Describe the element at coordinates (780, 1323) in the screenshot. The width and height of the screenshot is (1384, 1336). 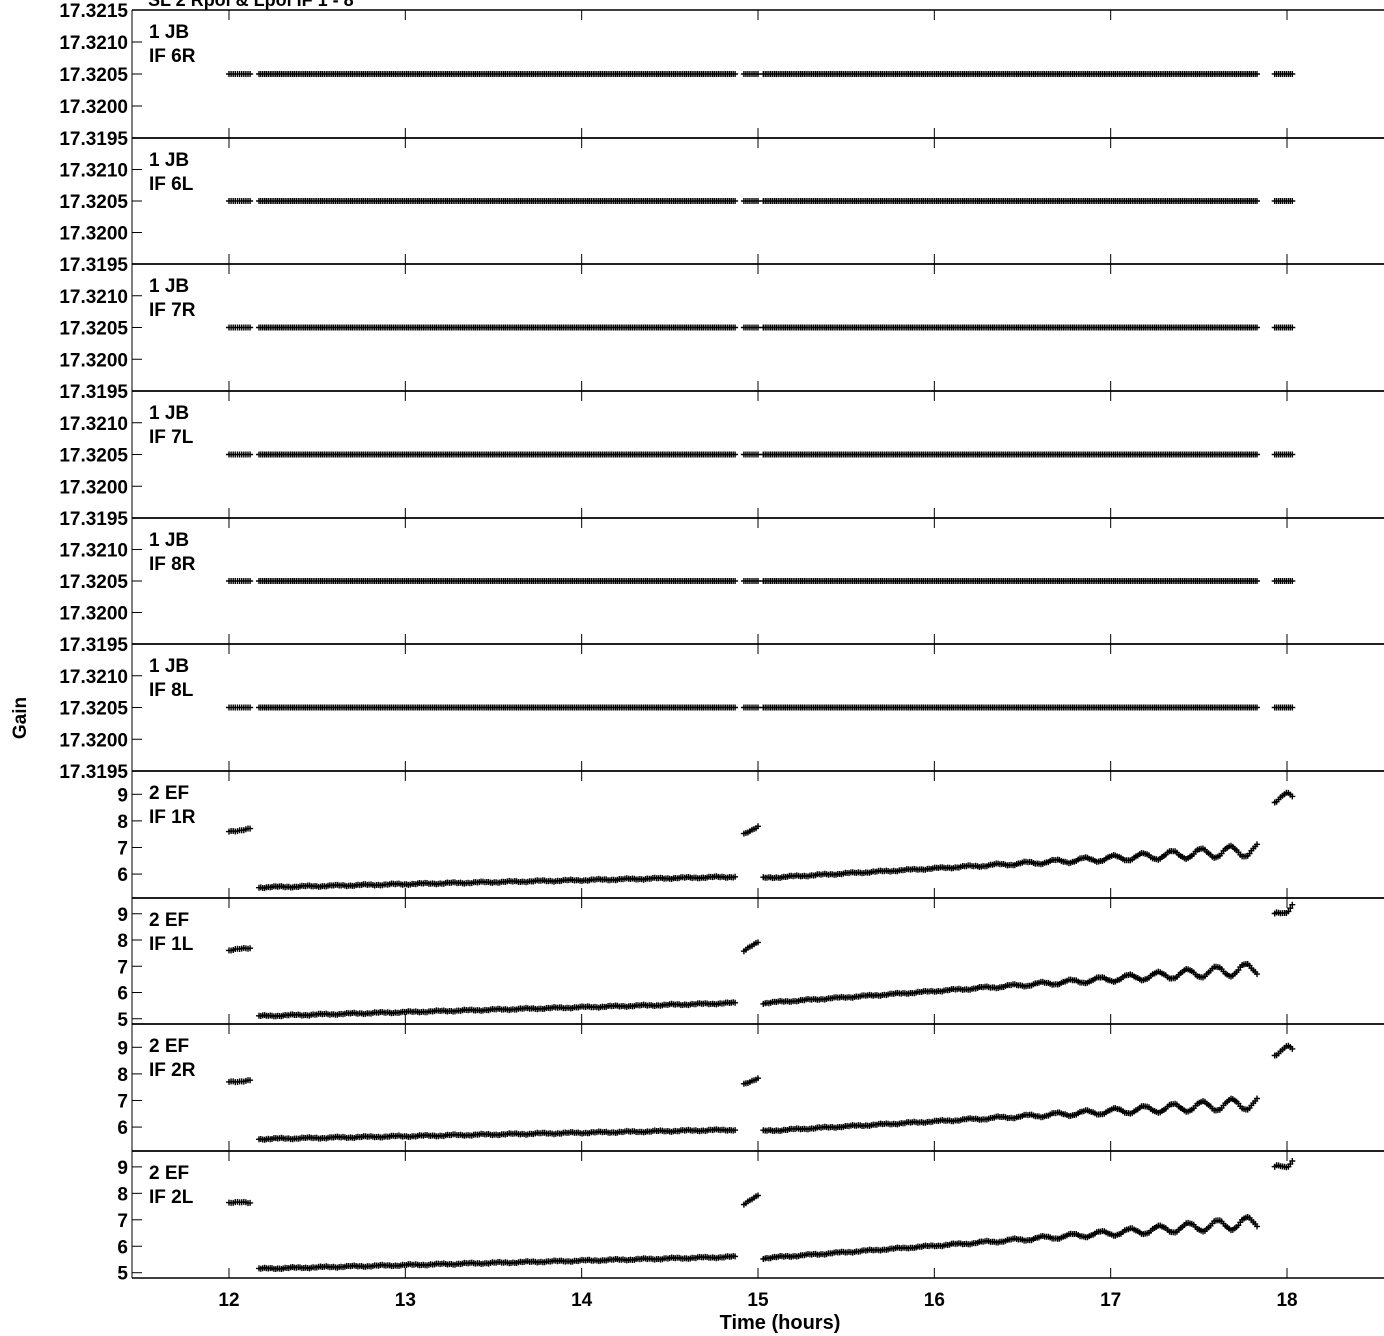
I see `x-axis-label: Time (hours)` at that location.